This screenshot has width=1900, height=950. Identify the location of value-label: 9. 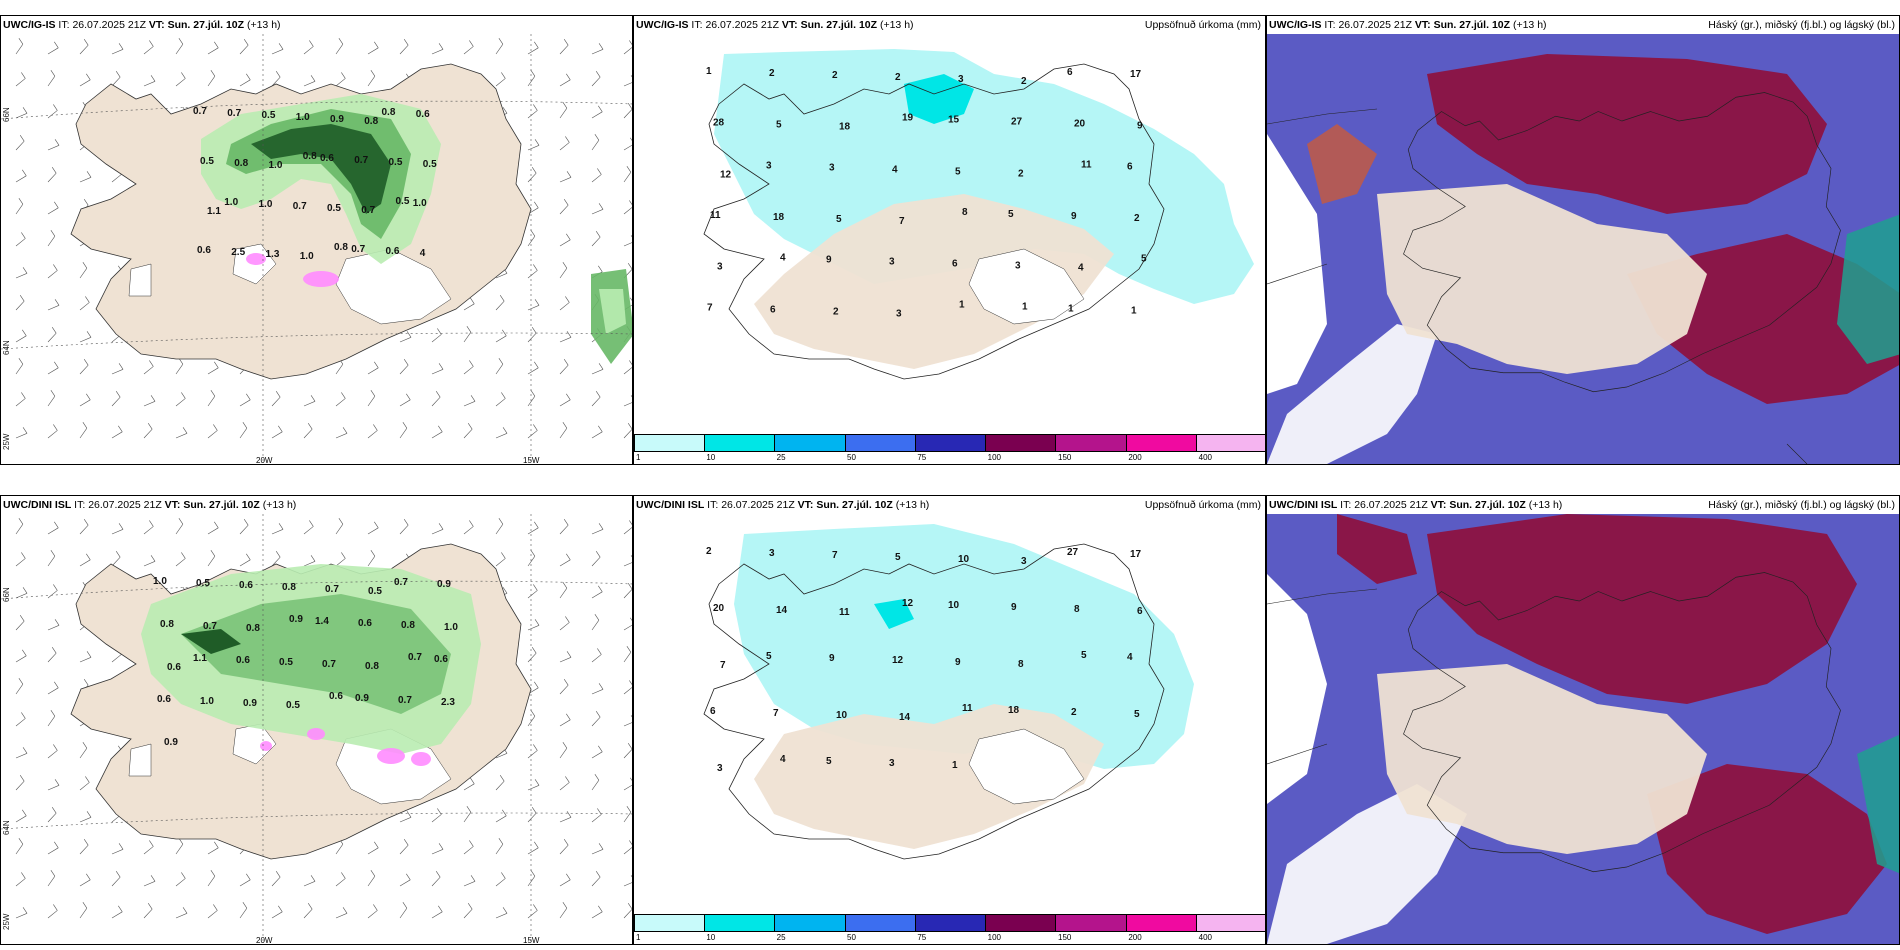
(1074, 216).